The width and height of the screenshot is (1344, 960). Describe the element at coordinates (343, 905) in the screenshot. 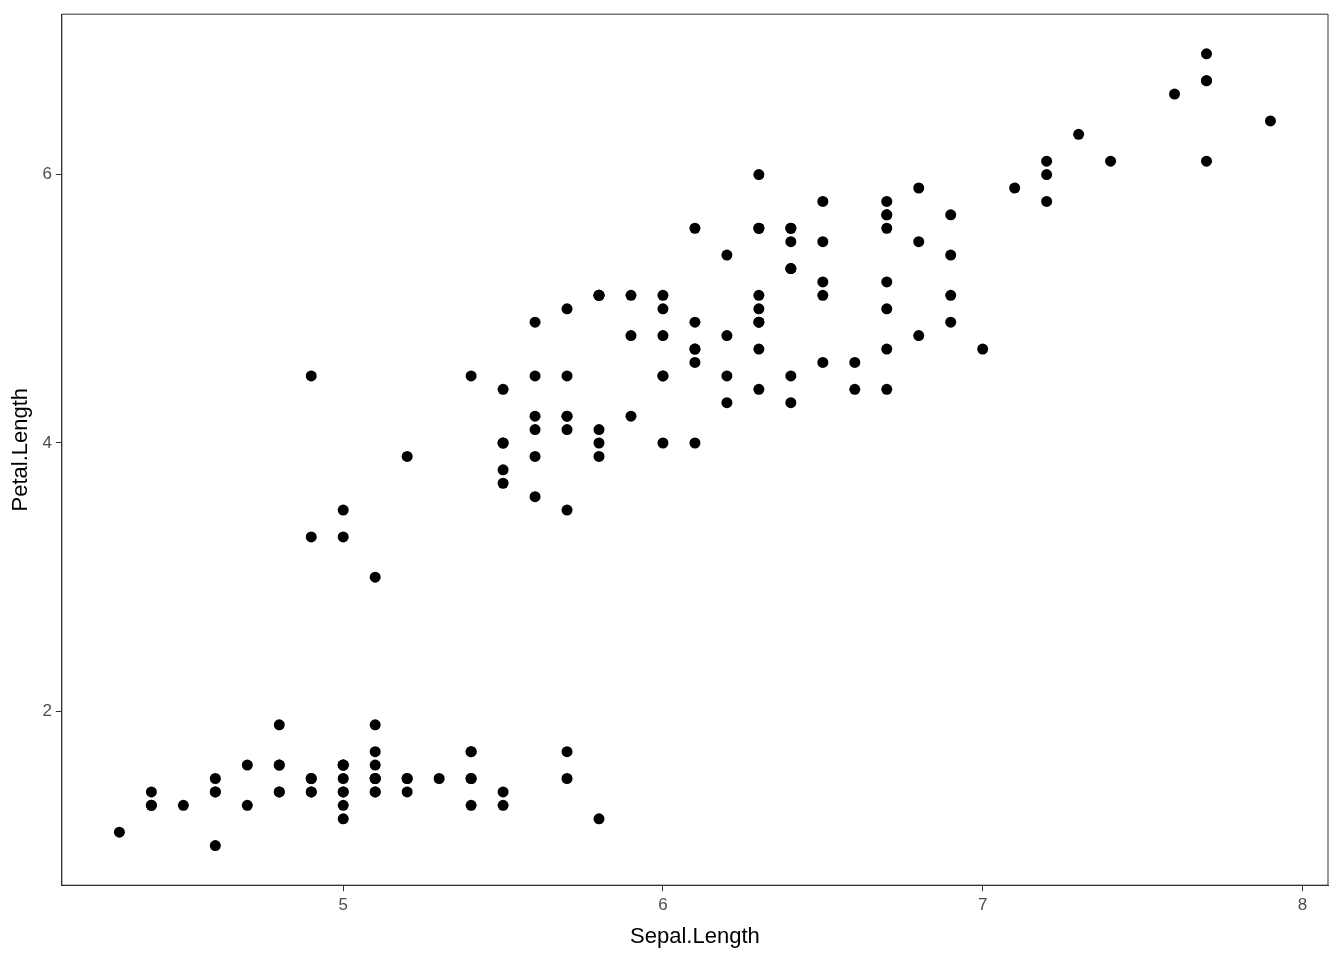

I see `x-tick-label: 5` at that location.